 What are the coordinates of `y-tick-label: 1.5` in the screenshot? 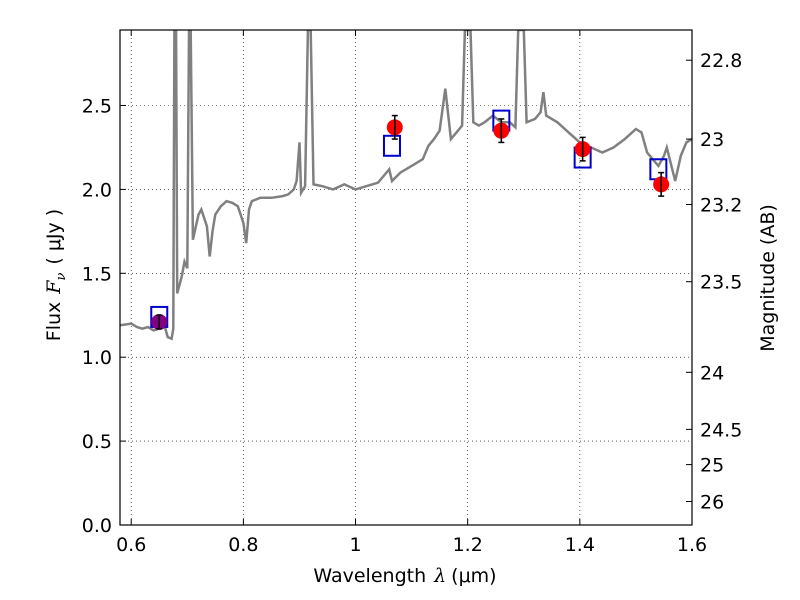 It's located at (97, 274).